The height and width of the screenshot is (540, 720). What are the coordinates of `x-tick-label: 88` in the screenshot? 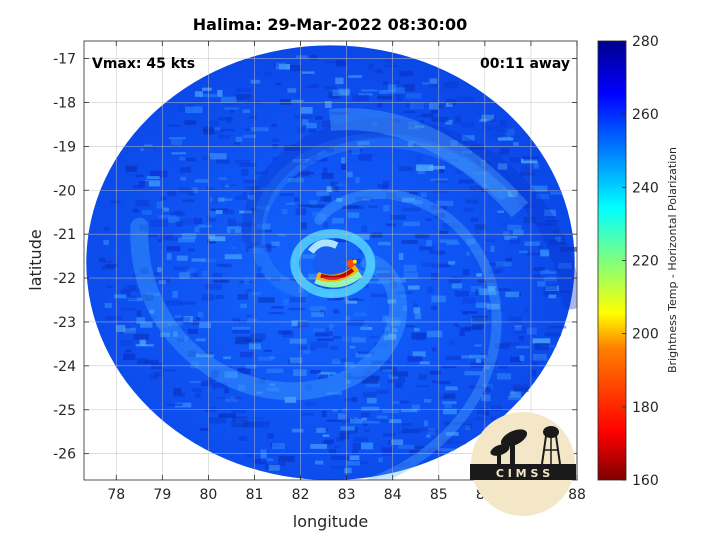 It's located at (577, 495).